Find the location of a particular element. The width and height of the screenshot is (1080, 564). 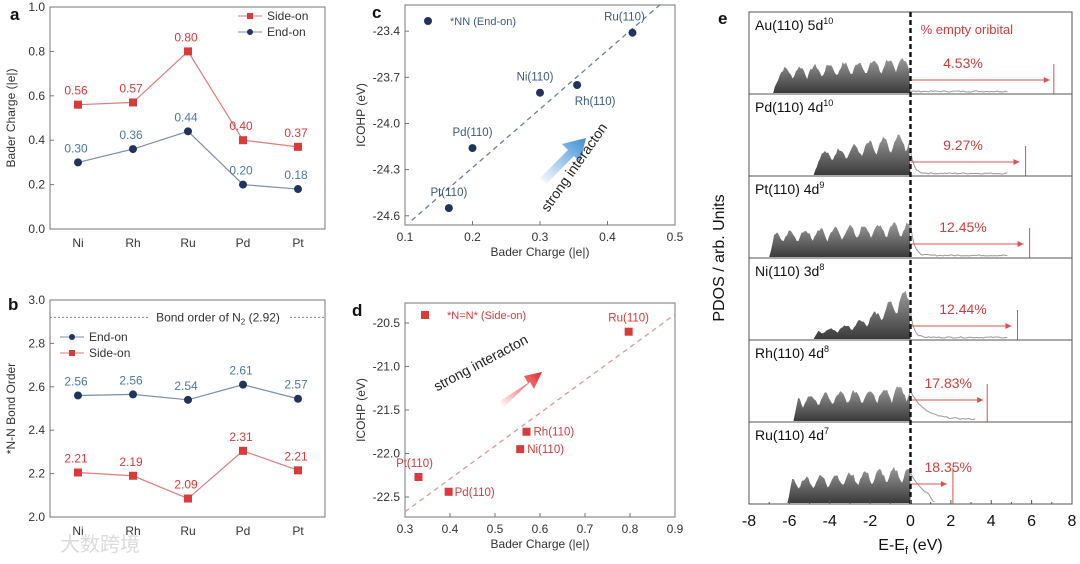

y-tick-label: 2.8 is located at coordinates (36, 343).